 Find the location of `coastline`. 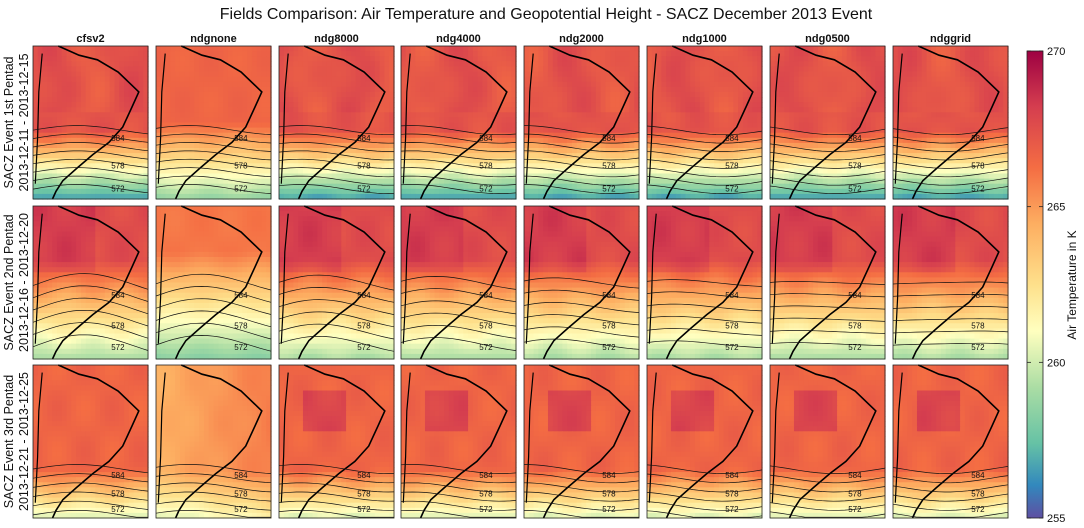

coastline is located at coordinates (218, 122).